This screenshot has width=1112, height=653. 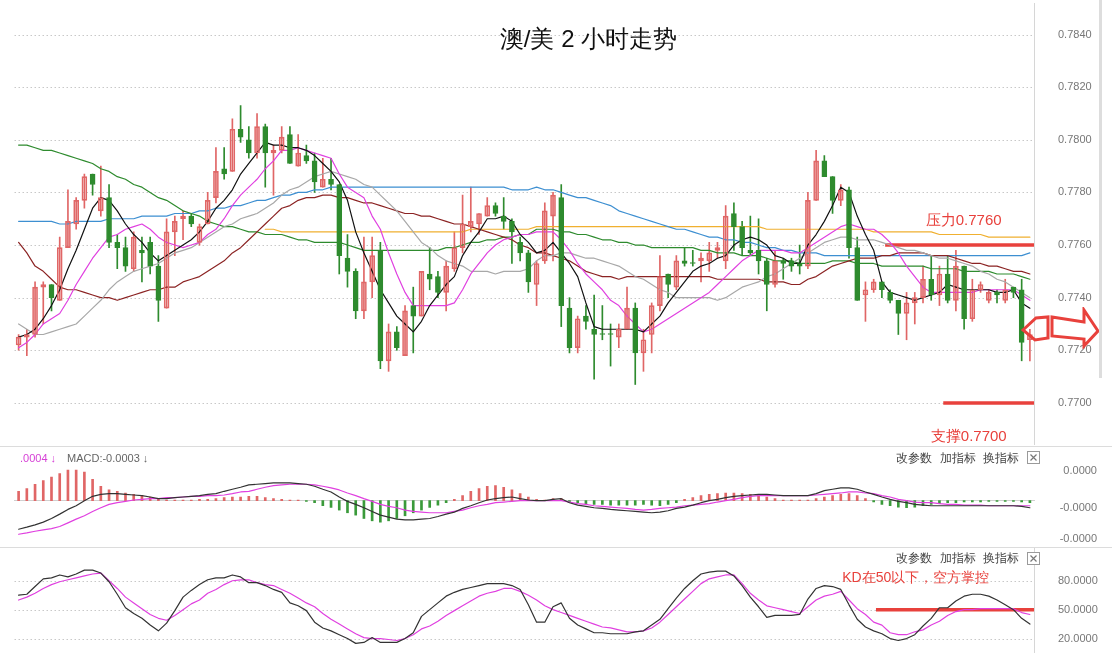 I want to click on text: 0.0000, so click(x=1080, y=470).